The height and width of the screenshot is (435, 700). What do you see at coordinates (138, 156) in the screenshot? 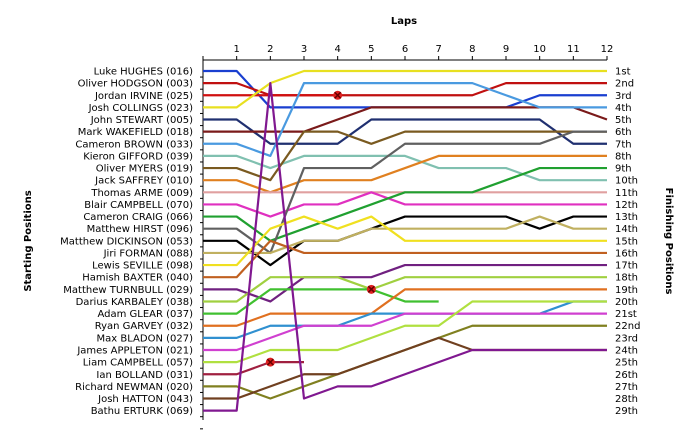
I see `starting-position-label: Kieron GIFFORD (039)` at bounding box center [138, 156].